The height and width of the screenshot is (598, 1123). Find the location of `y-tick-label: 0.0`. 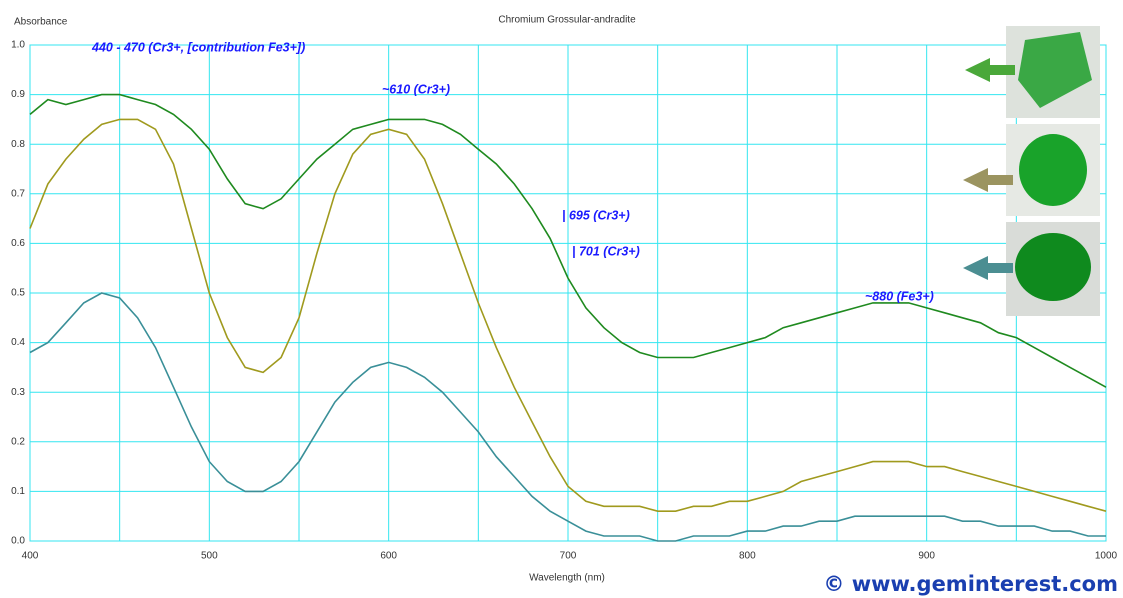

y-tick-label: 0.0 is located at coordinates (18, 541).